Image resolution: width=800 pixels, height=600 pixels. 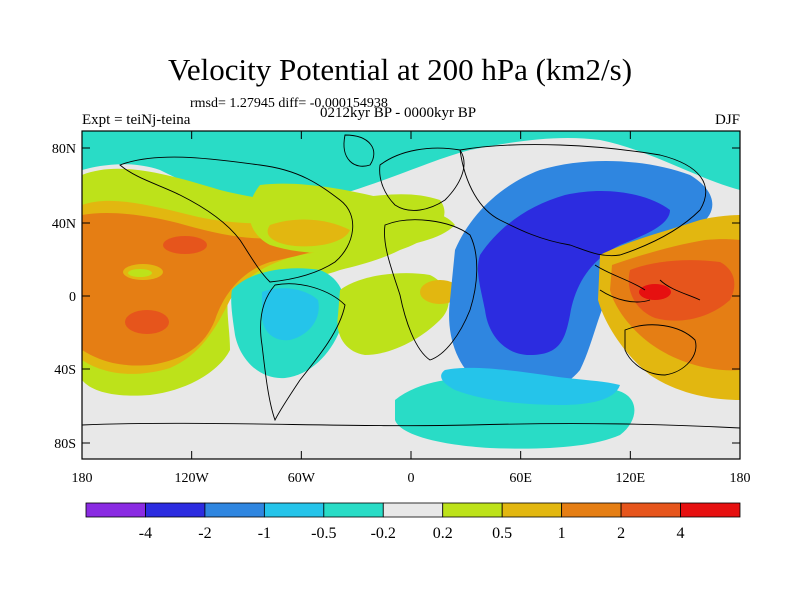 I want to click on antarctica-coast, so click(x=411, y=425).